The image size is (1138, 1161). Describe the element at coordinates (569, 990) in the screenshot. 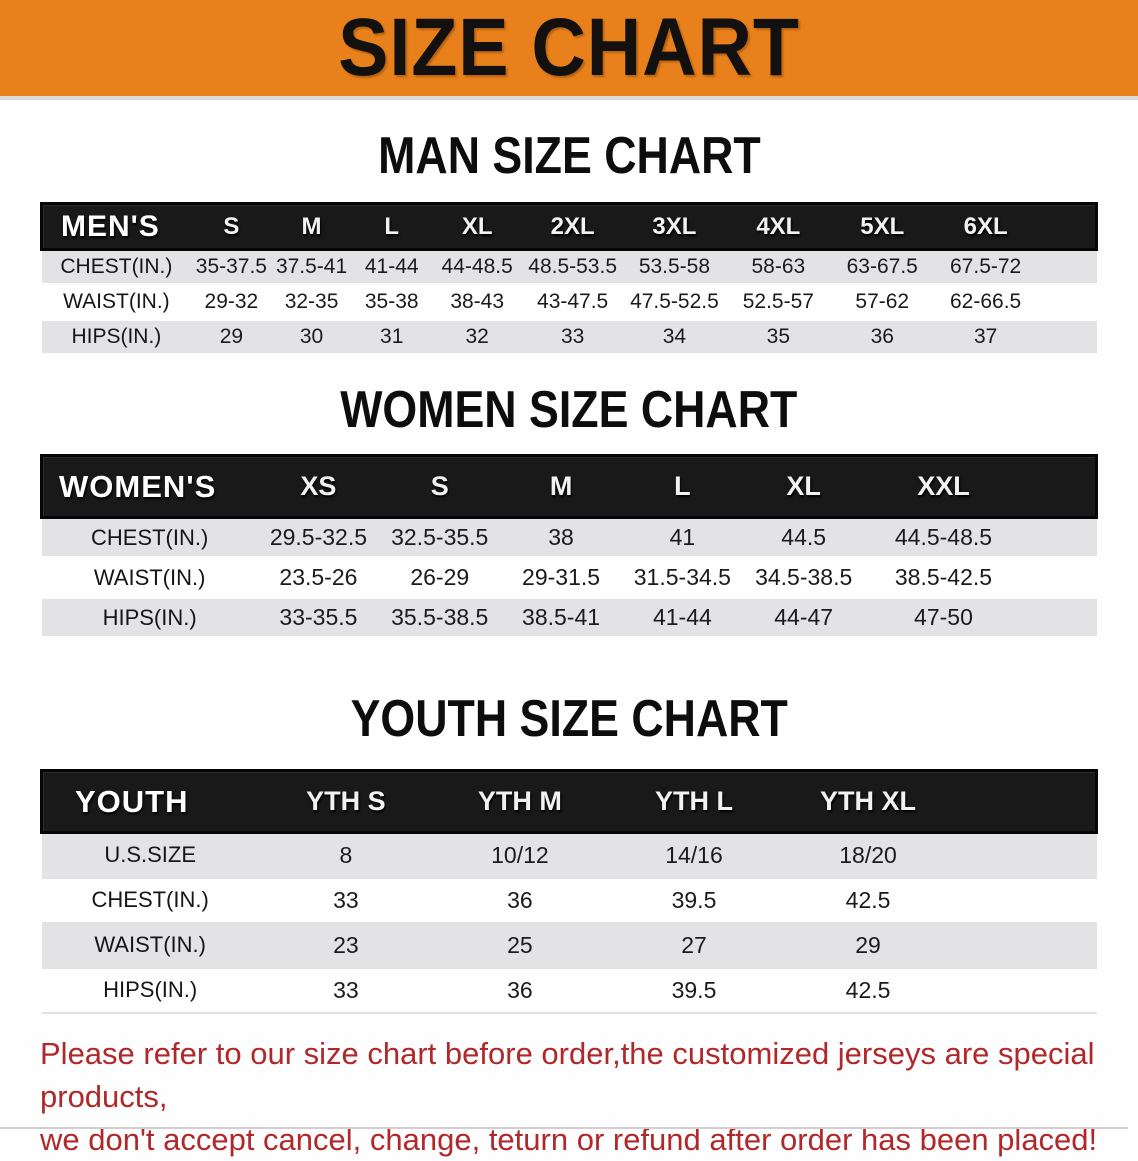

I see `youth-hips-row: HIPS(IN.) 33 36 39.5 42.5` at that location.